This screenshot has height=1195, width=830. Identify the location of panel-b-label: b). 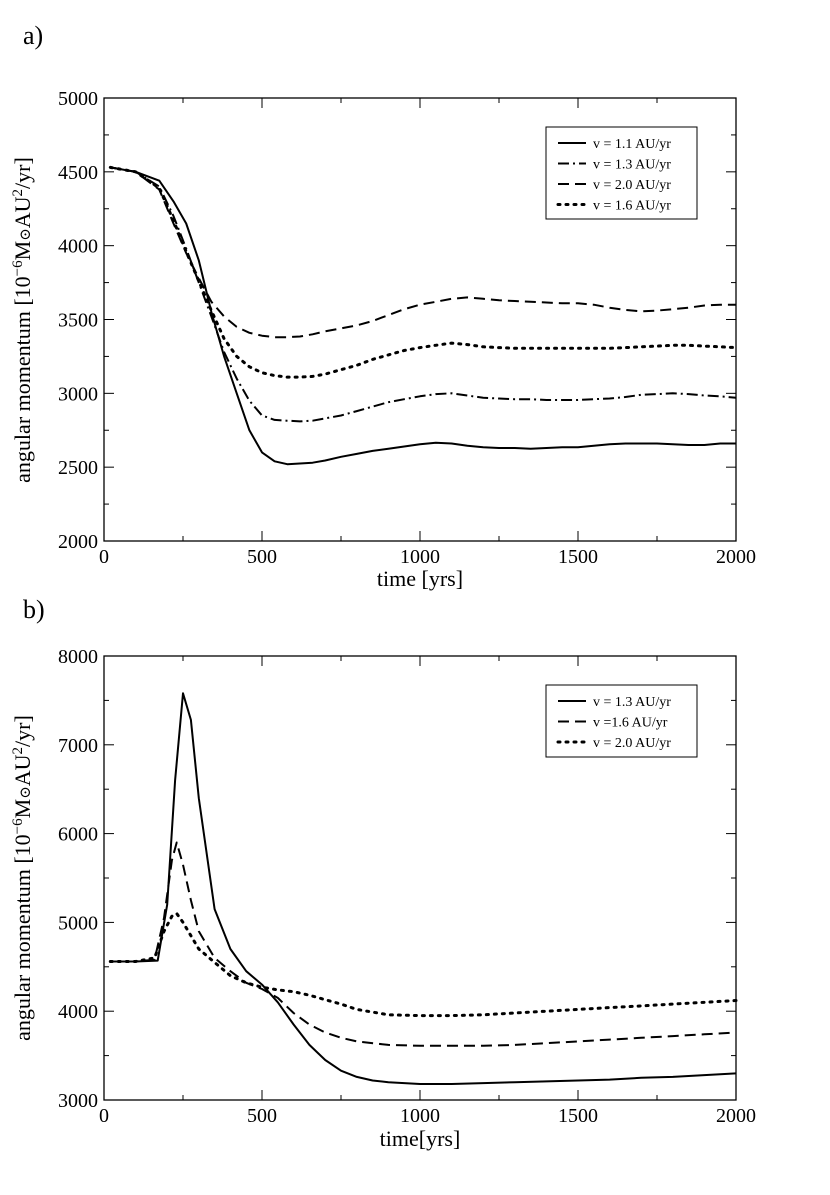
(34, 609).